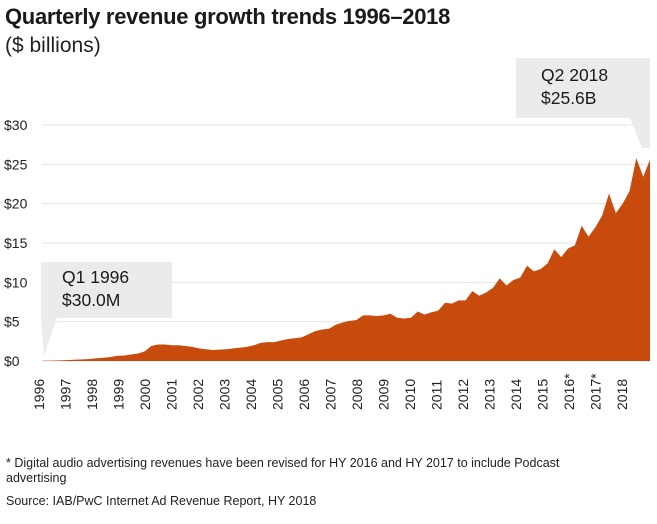 This screenshot has width=657, height=524. What do you see at coordinates (622, 394) in the screenshot?
I see `x-tick-label: 2018` at bounding box center [622, 394].